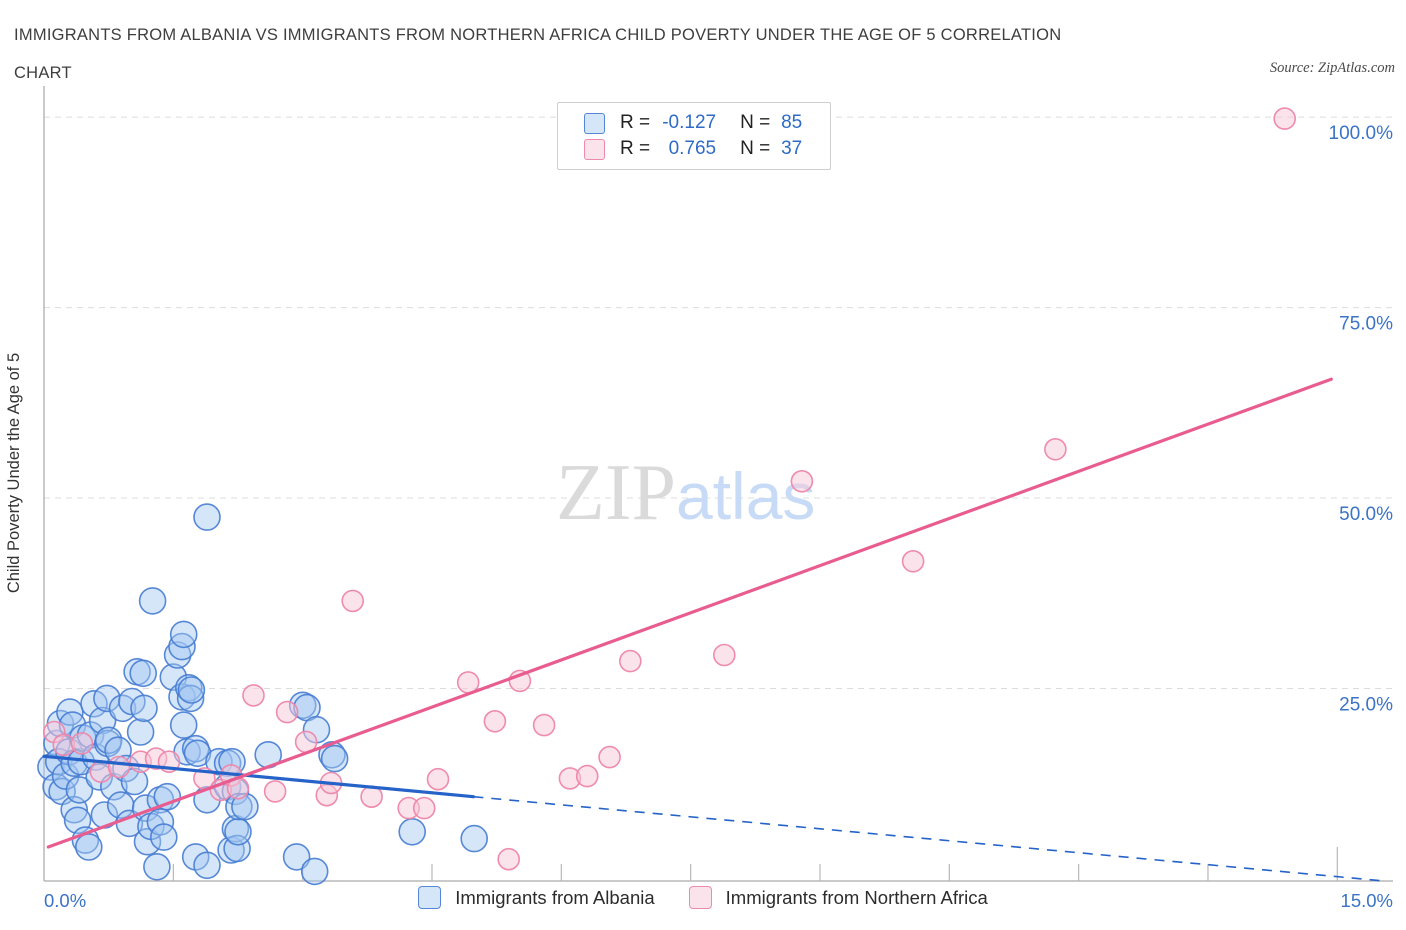 This screenshot has width=1406, height=930. What do you see at coordinates (594, 149) in the screenshot?
I see `legend-swatch-northern-africa` at bounding box center [594, 149].